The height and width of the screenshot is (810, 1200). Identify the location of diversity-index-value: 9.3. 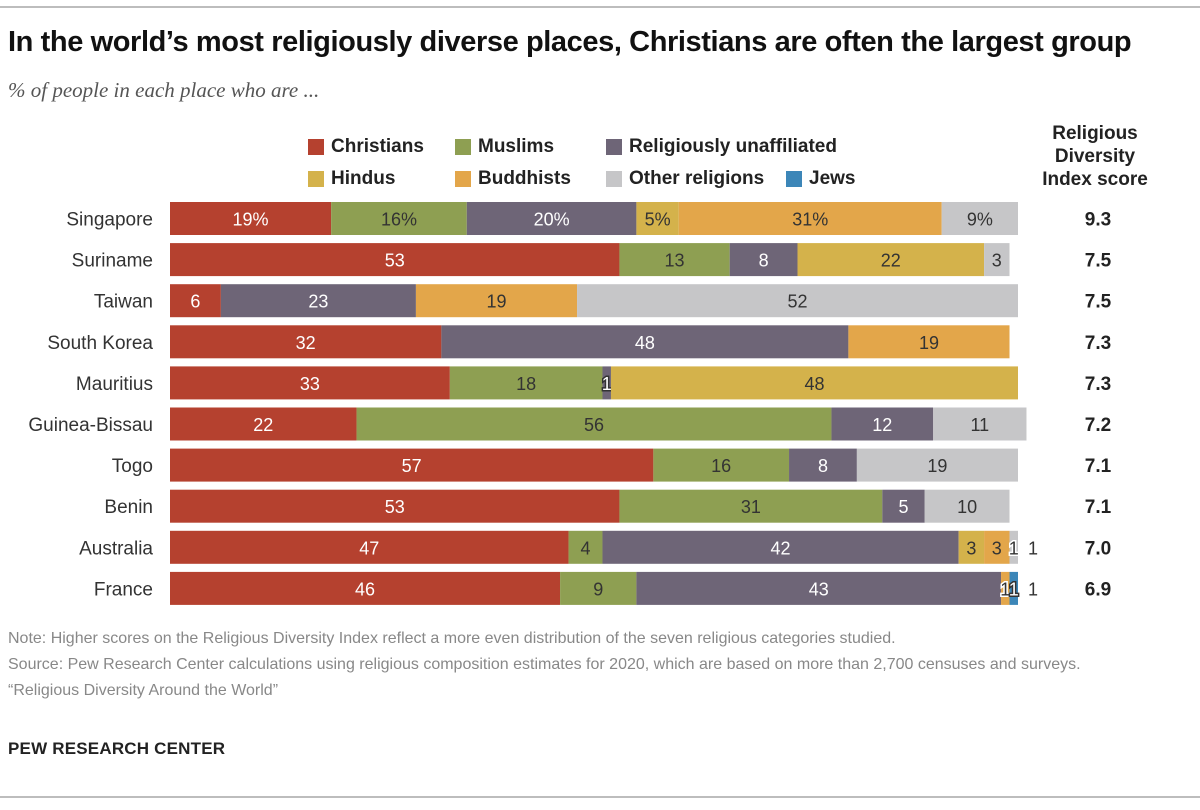
(1098, 220).